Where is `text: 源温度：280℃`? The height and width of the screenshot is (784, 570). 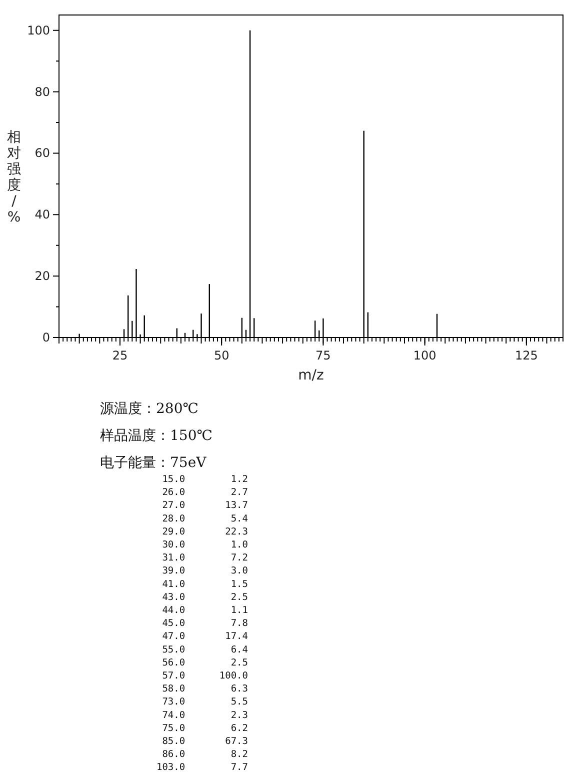 text: 源温度：280℃ is located at coordinates (149, 409).